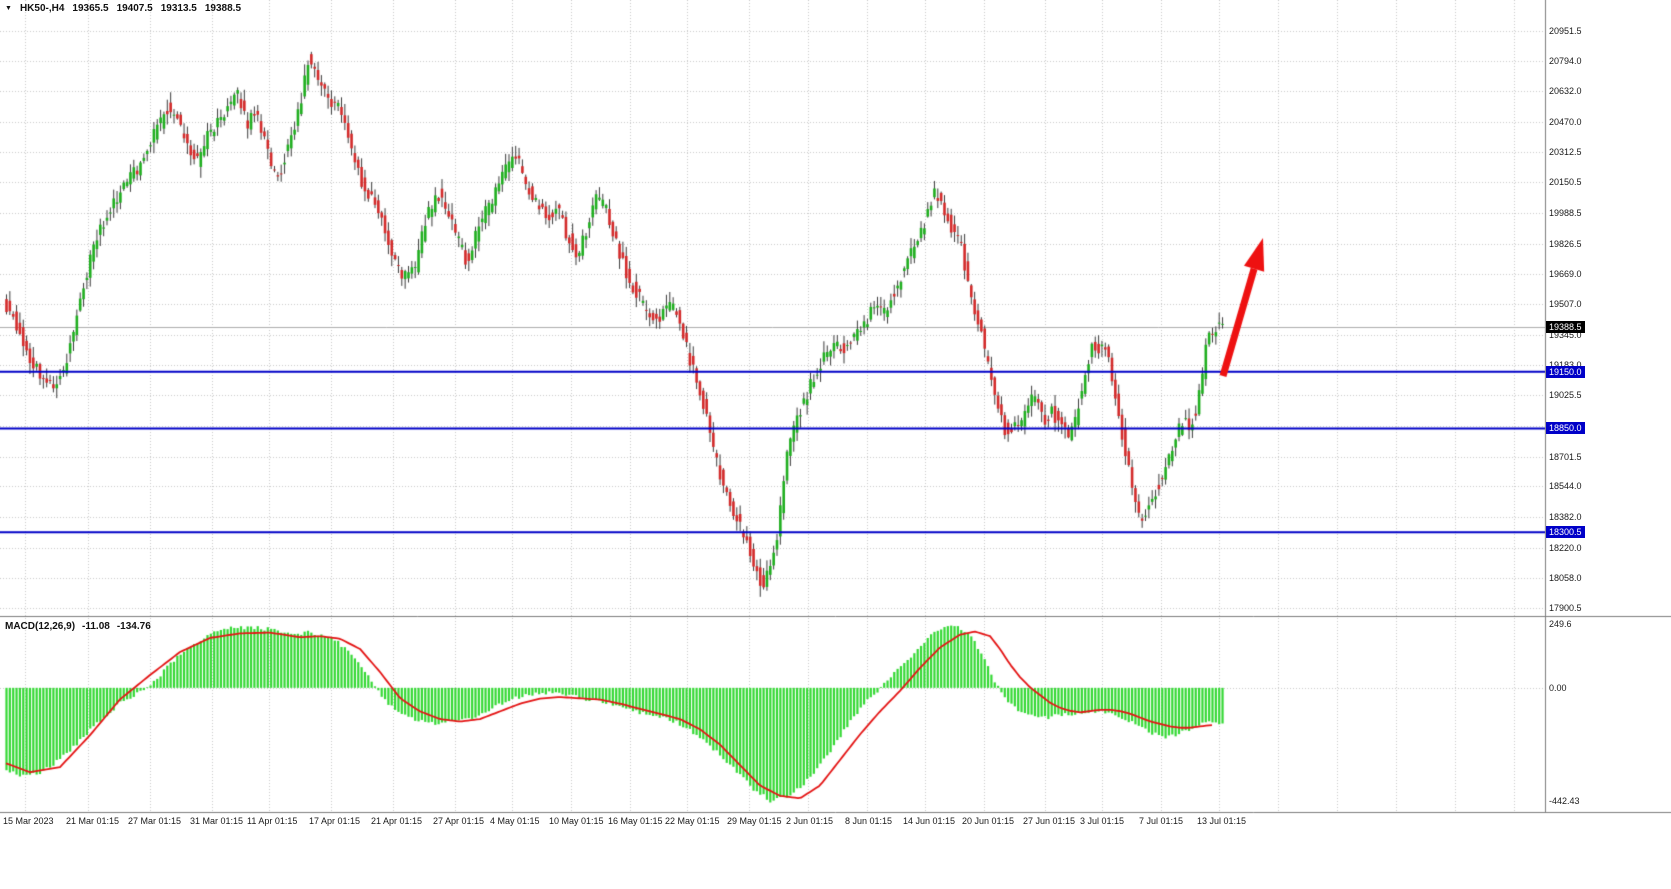  I want to click on price-axis-tick: 18544.0, so click(1565, 486).